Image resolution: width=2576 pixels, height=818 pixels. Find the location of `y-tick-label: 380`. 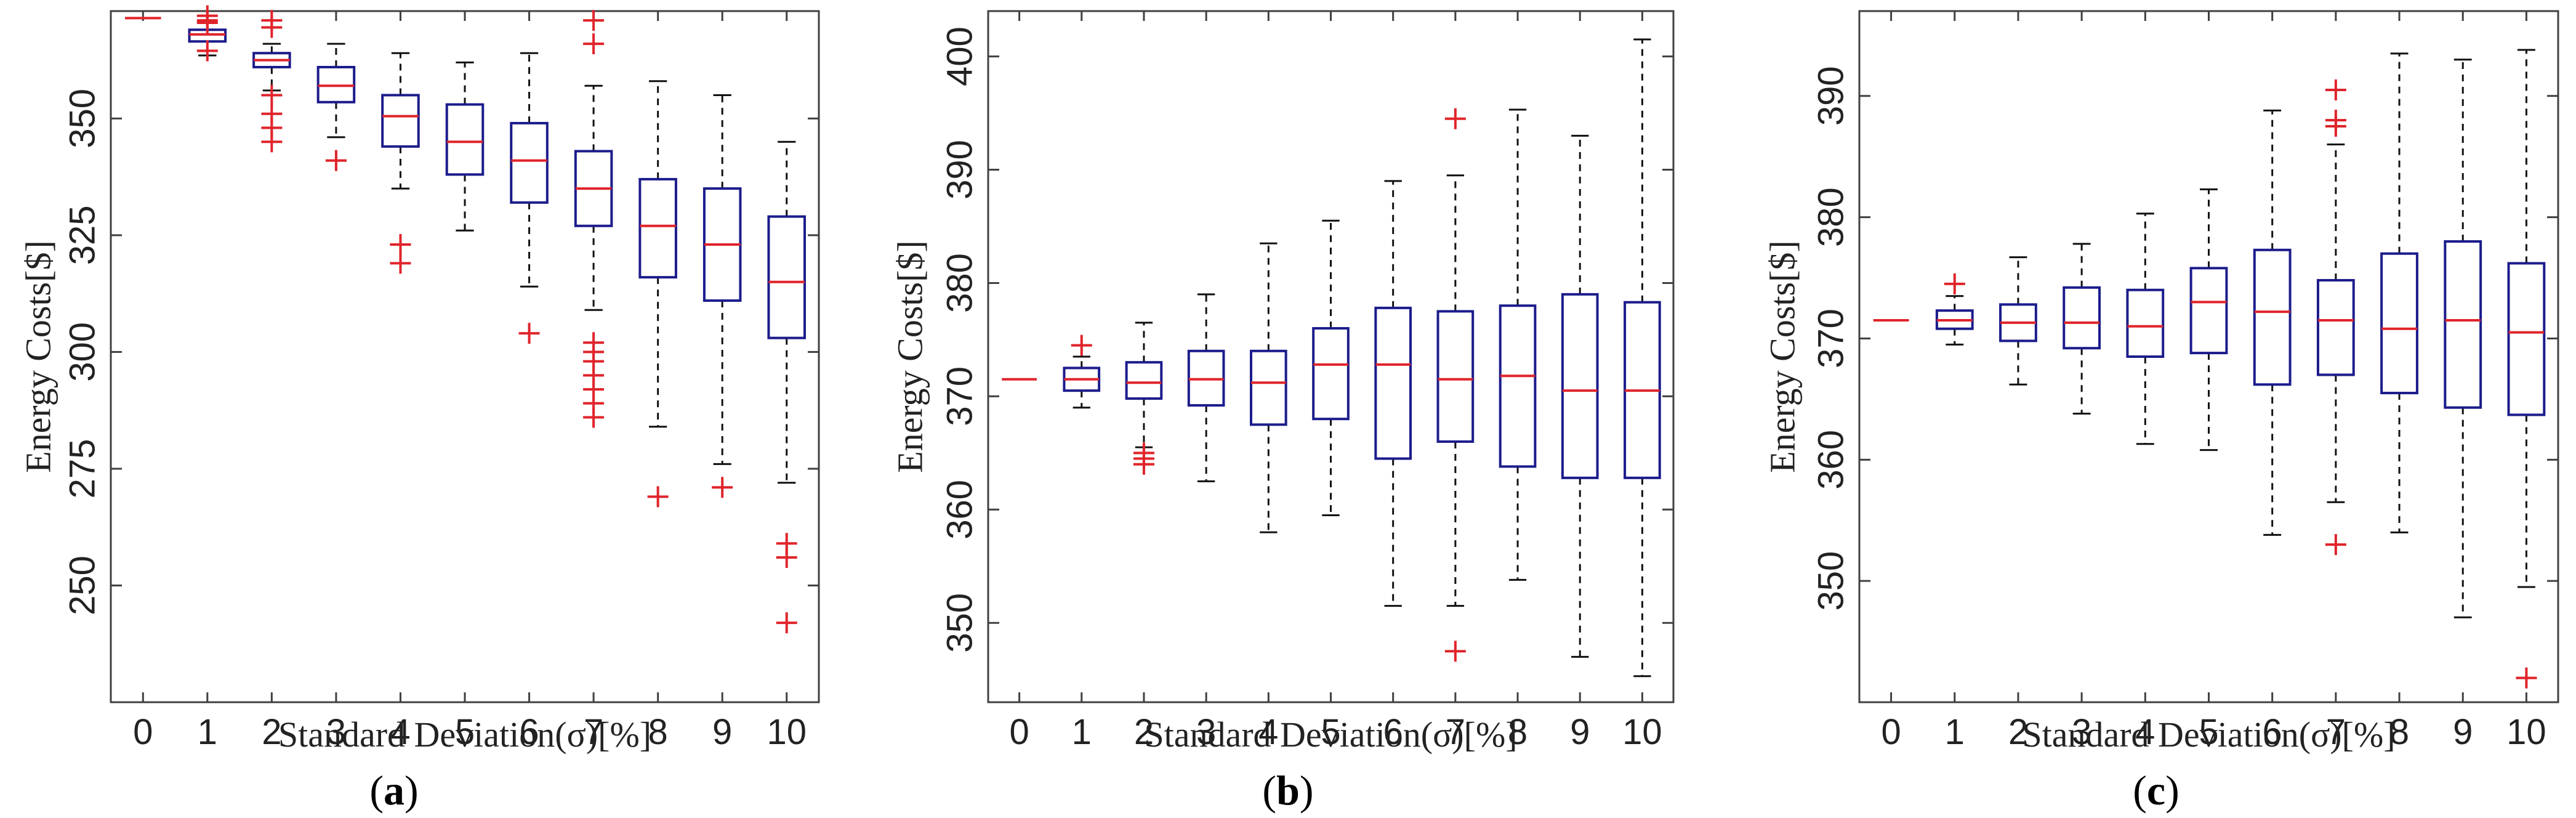

y-tick-label: 380 is located at coordinates (1831, 217).